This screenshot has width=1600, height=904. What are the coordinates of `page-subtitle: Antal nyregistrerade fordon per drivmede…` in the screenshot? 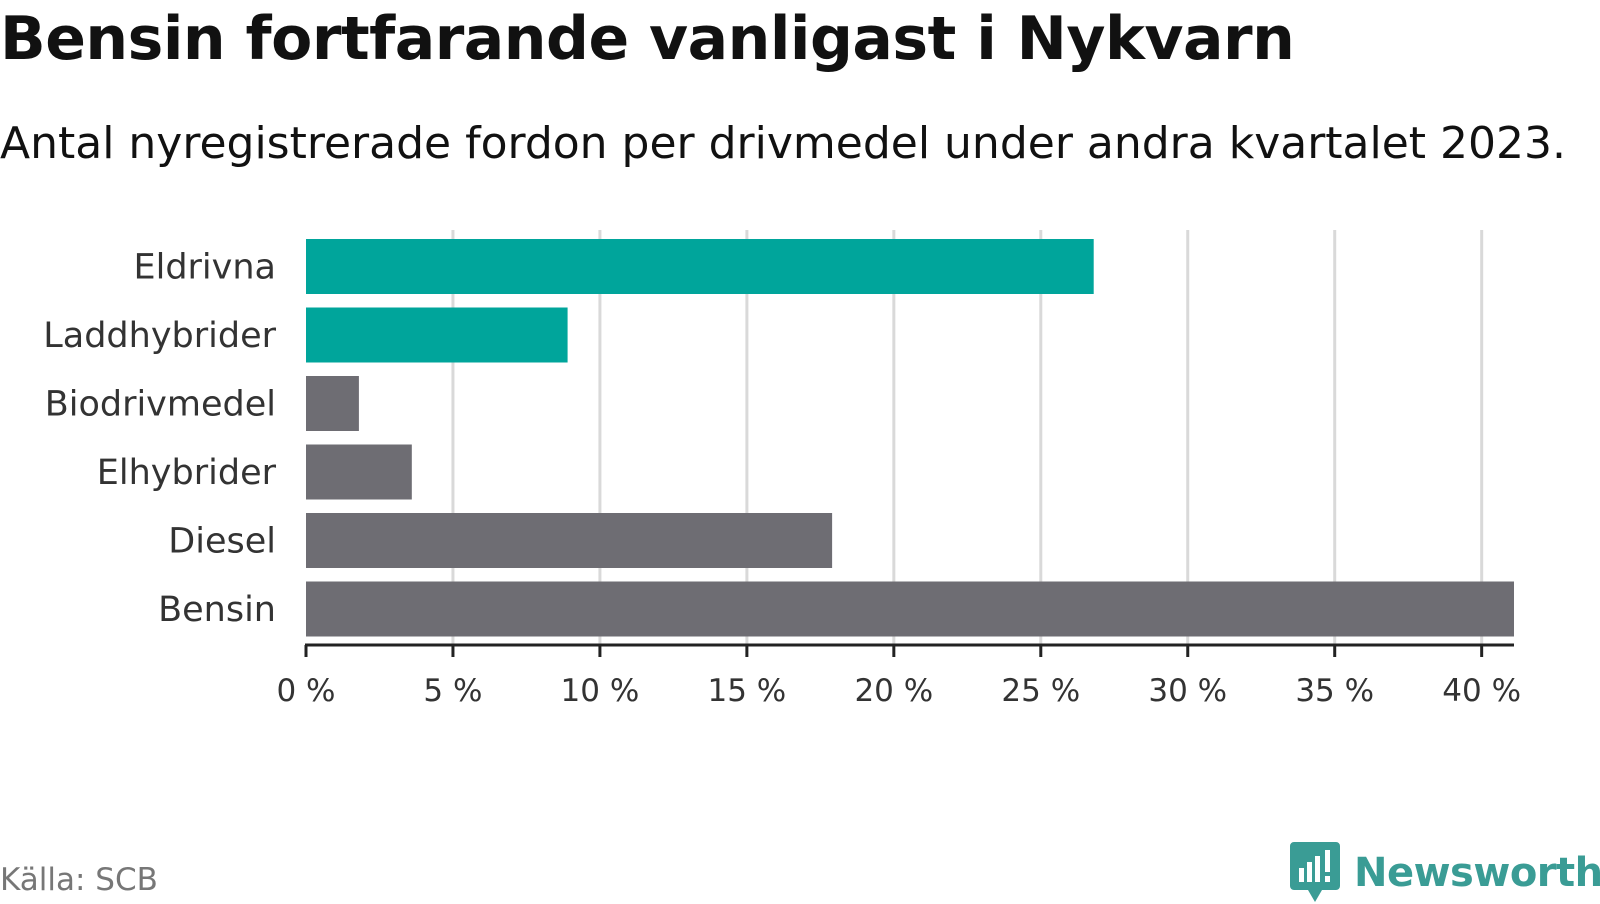 It's located at (783, 143).